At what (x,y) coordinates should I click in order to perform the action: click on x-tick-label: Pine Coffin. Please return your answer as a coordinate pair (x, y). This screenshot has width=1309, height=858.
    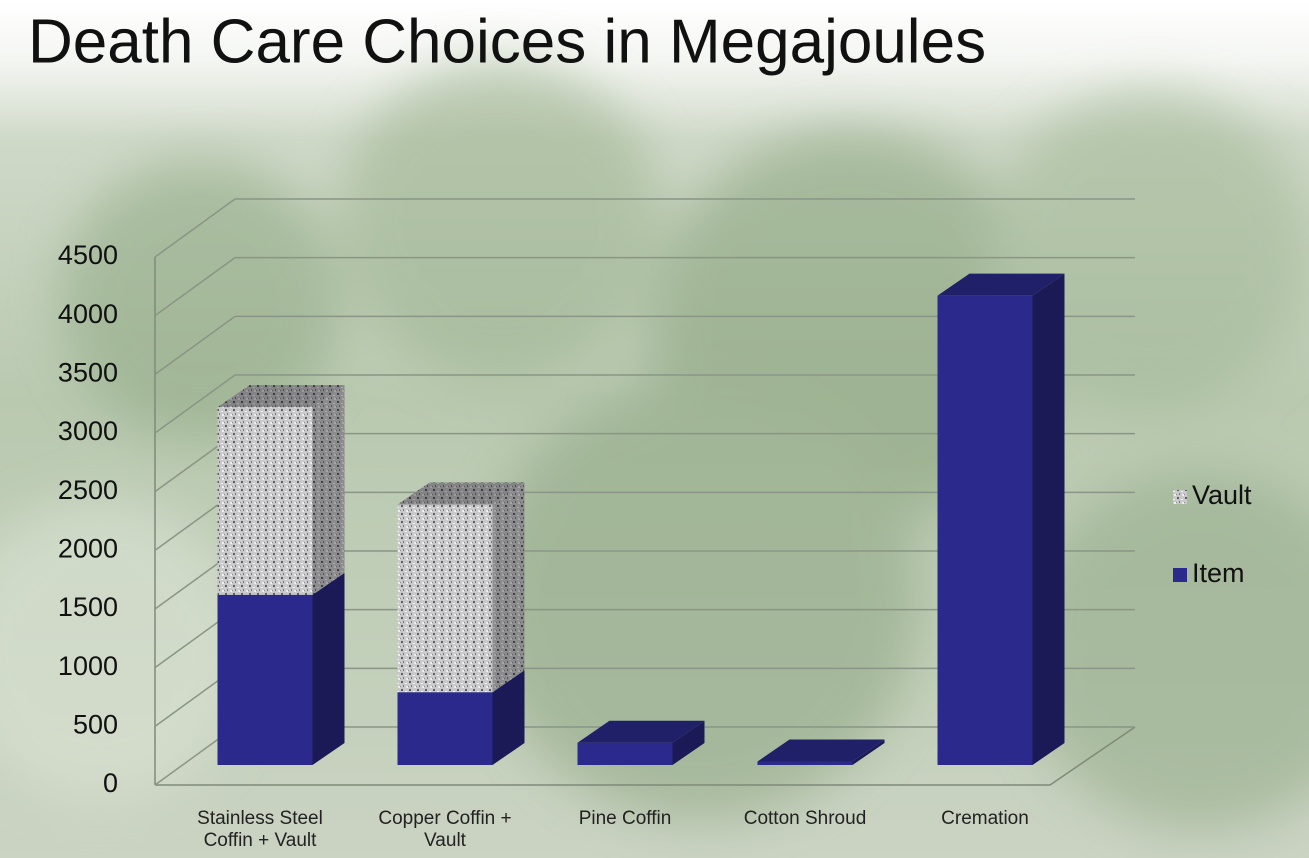
    Looking at the image, I should click on (625, 818).